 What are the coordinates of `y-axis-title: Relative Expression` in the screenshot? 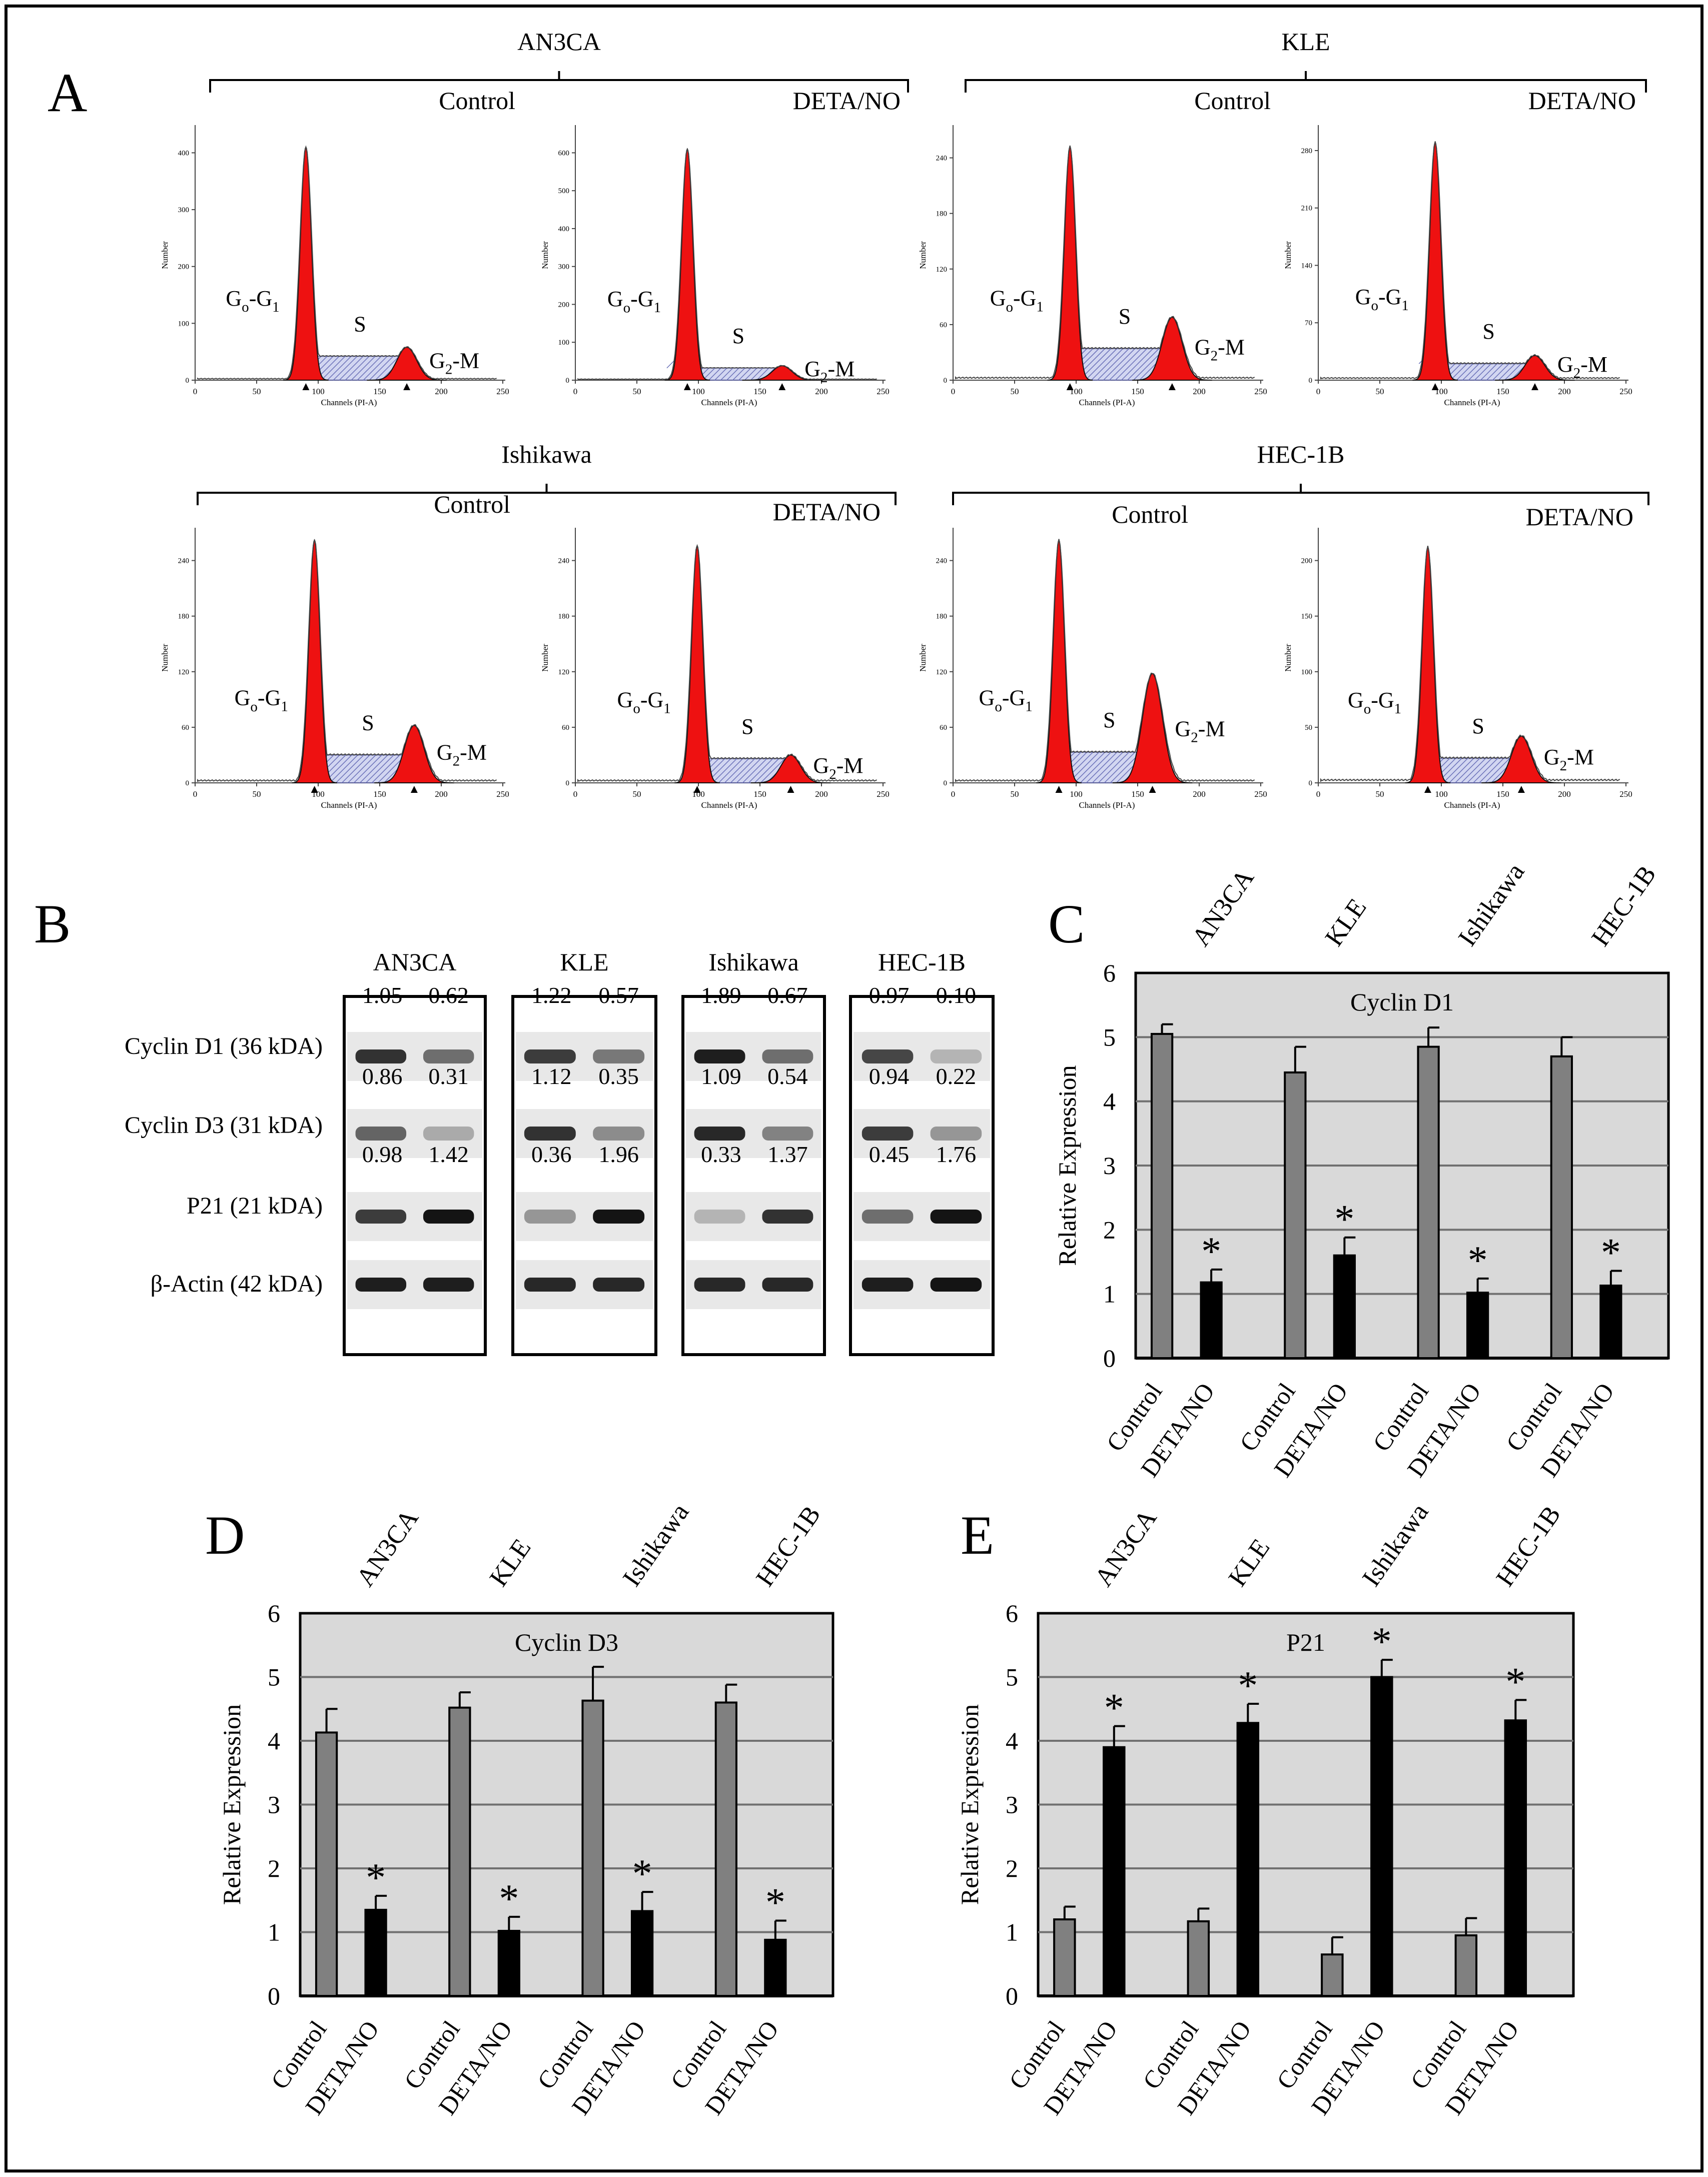 It's located at (232, 1804).